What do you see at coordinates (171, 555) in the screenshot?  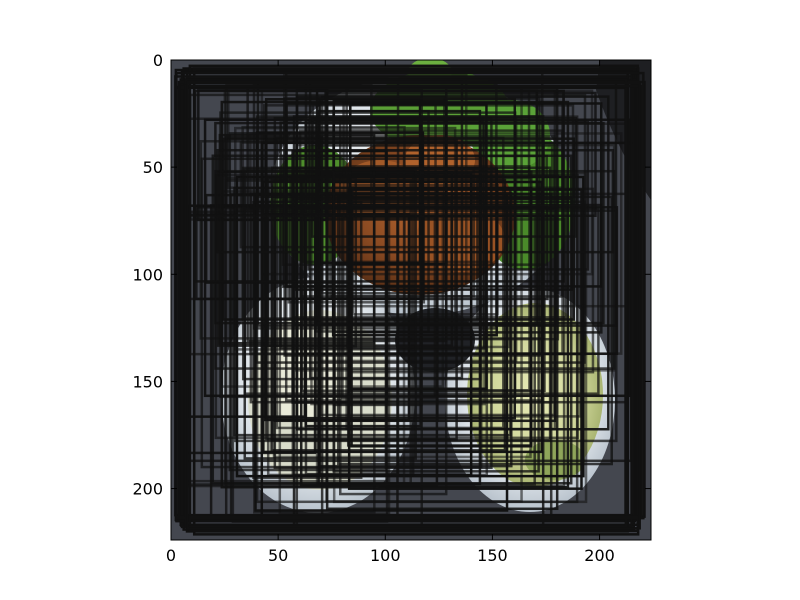 I see `x-tick-label: 0` at bounding box center [171, 555].